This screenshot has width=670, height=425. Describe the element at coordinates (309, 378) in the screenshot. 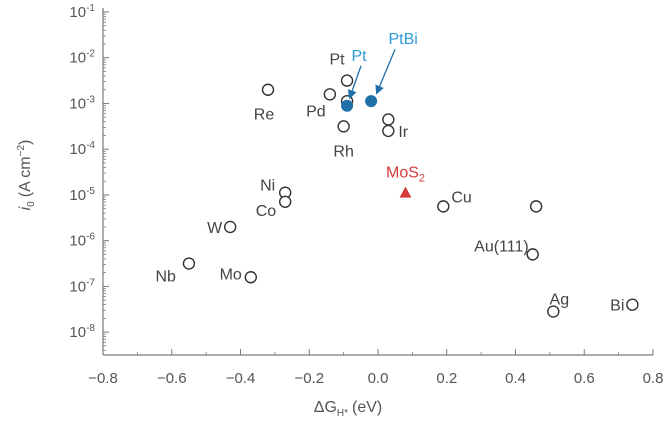

I see `x-tick-label: −0.2` at that location.